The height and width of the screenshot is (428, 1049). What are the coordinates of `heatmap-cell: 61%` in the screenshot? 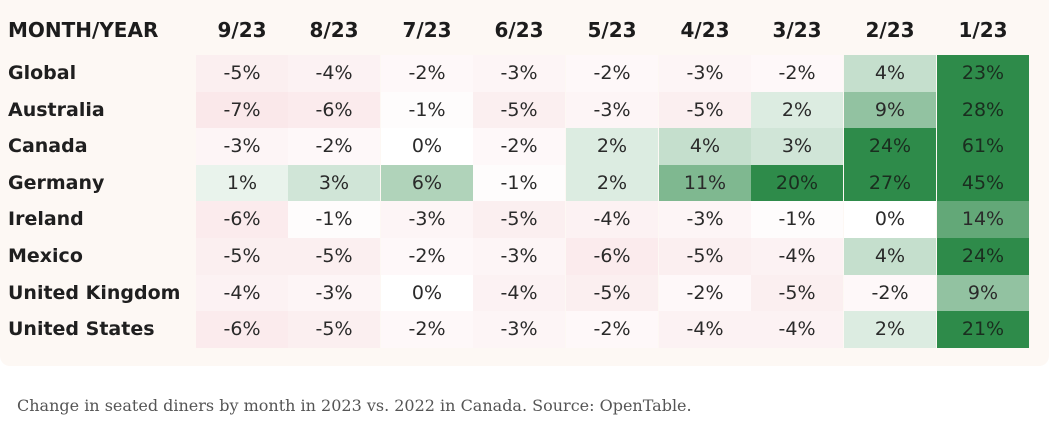 It's located at (983, 146).